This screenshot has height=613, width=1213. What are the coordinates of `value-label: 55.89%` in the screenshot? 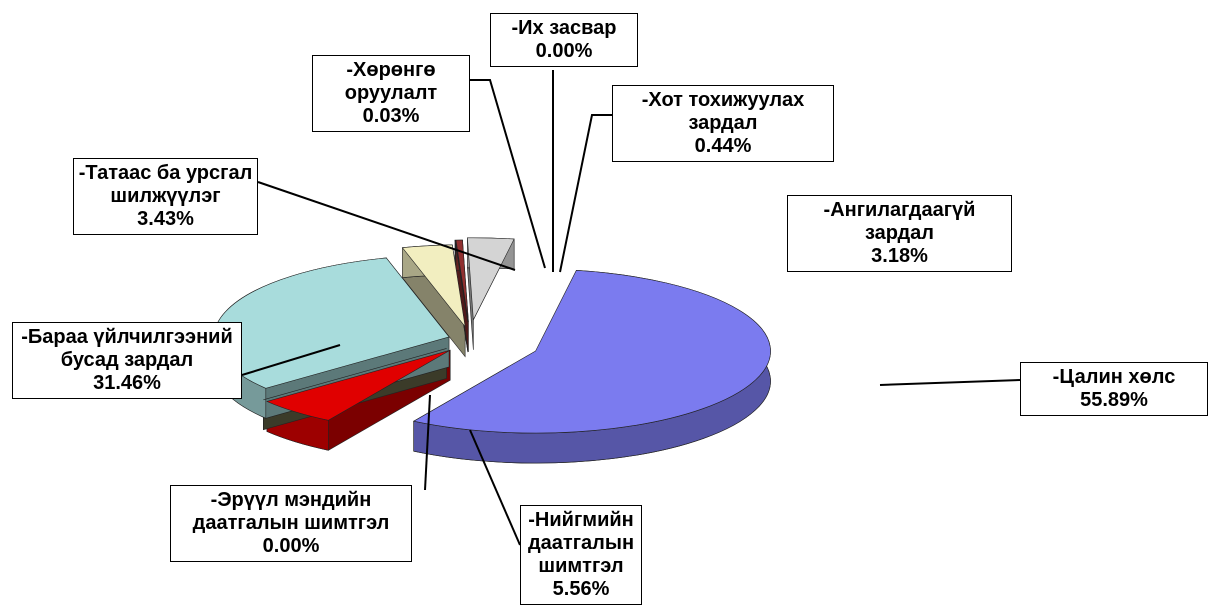 It's located at (1114, 400).